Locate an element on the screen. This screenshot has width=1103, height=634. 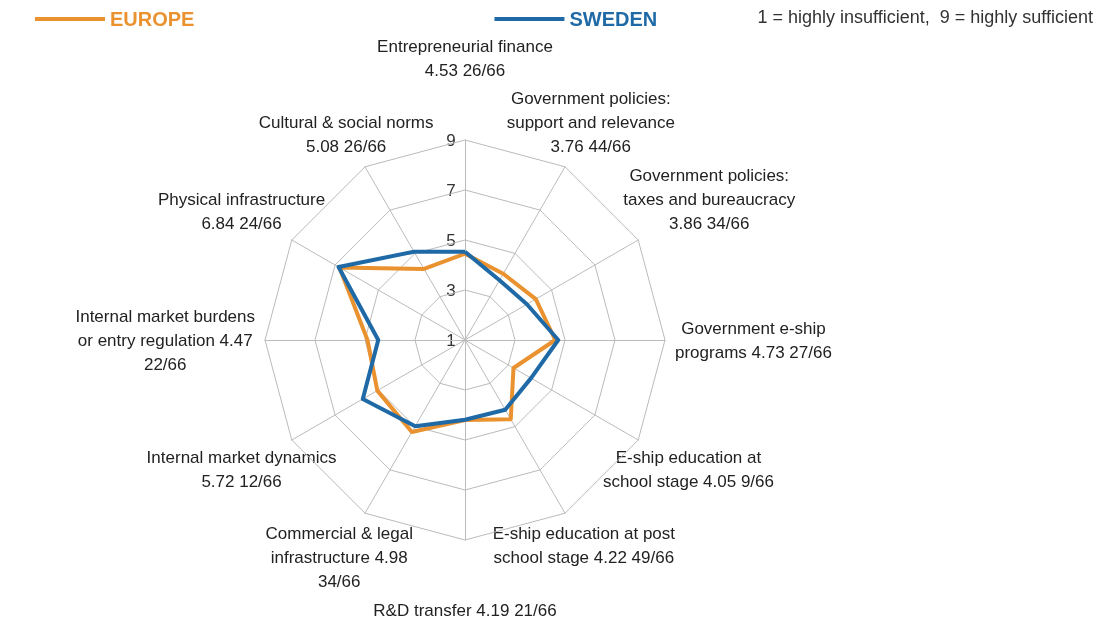
text: 1 = highly insufficient, 9 = highly sufficient is located at coordinates (925, 17).